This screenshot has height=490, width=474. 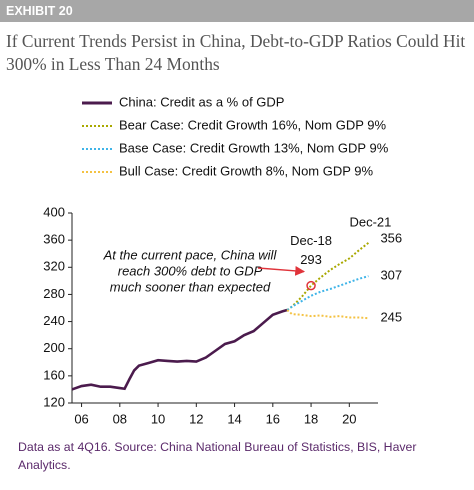 What do you see at coordinates (190, 254) in the screenshot?
I see `annotation: At the current pace, China will` at bounding box center [190, 254].